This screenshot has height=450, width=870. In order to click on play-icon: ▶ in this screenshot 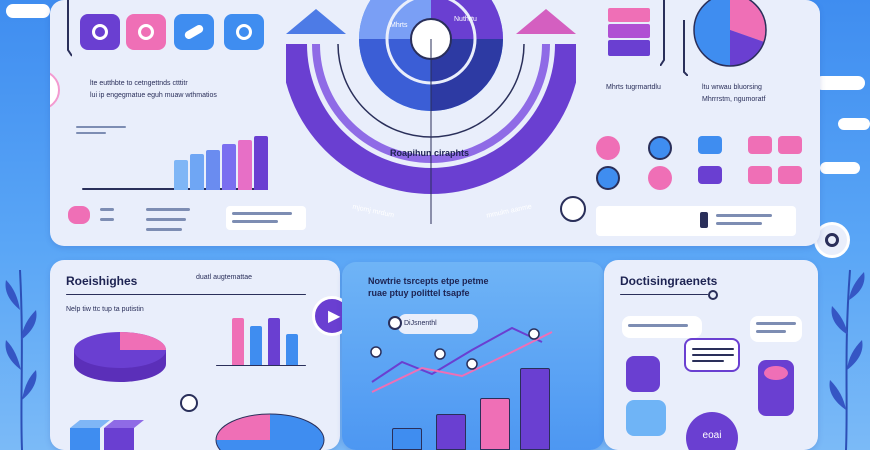, I will do `click(334, 316)`.